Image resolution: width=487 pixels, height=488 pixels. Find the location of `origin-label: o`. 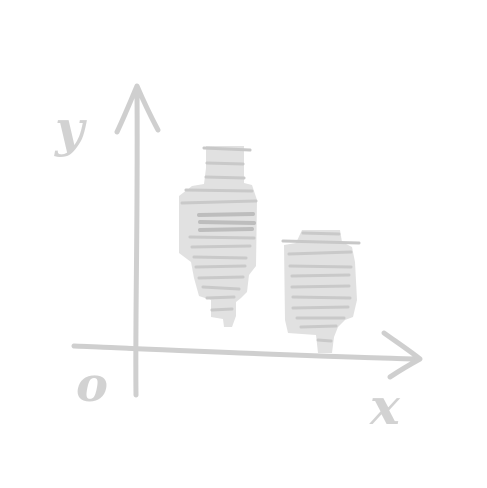

origin-label: o is located at coordinates (92, 385).